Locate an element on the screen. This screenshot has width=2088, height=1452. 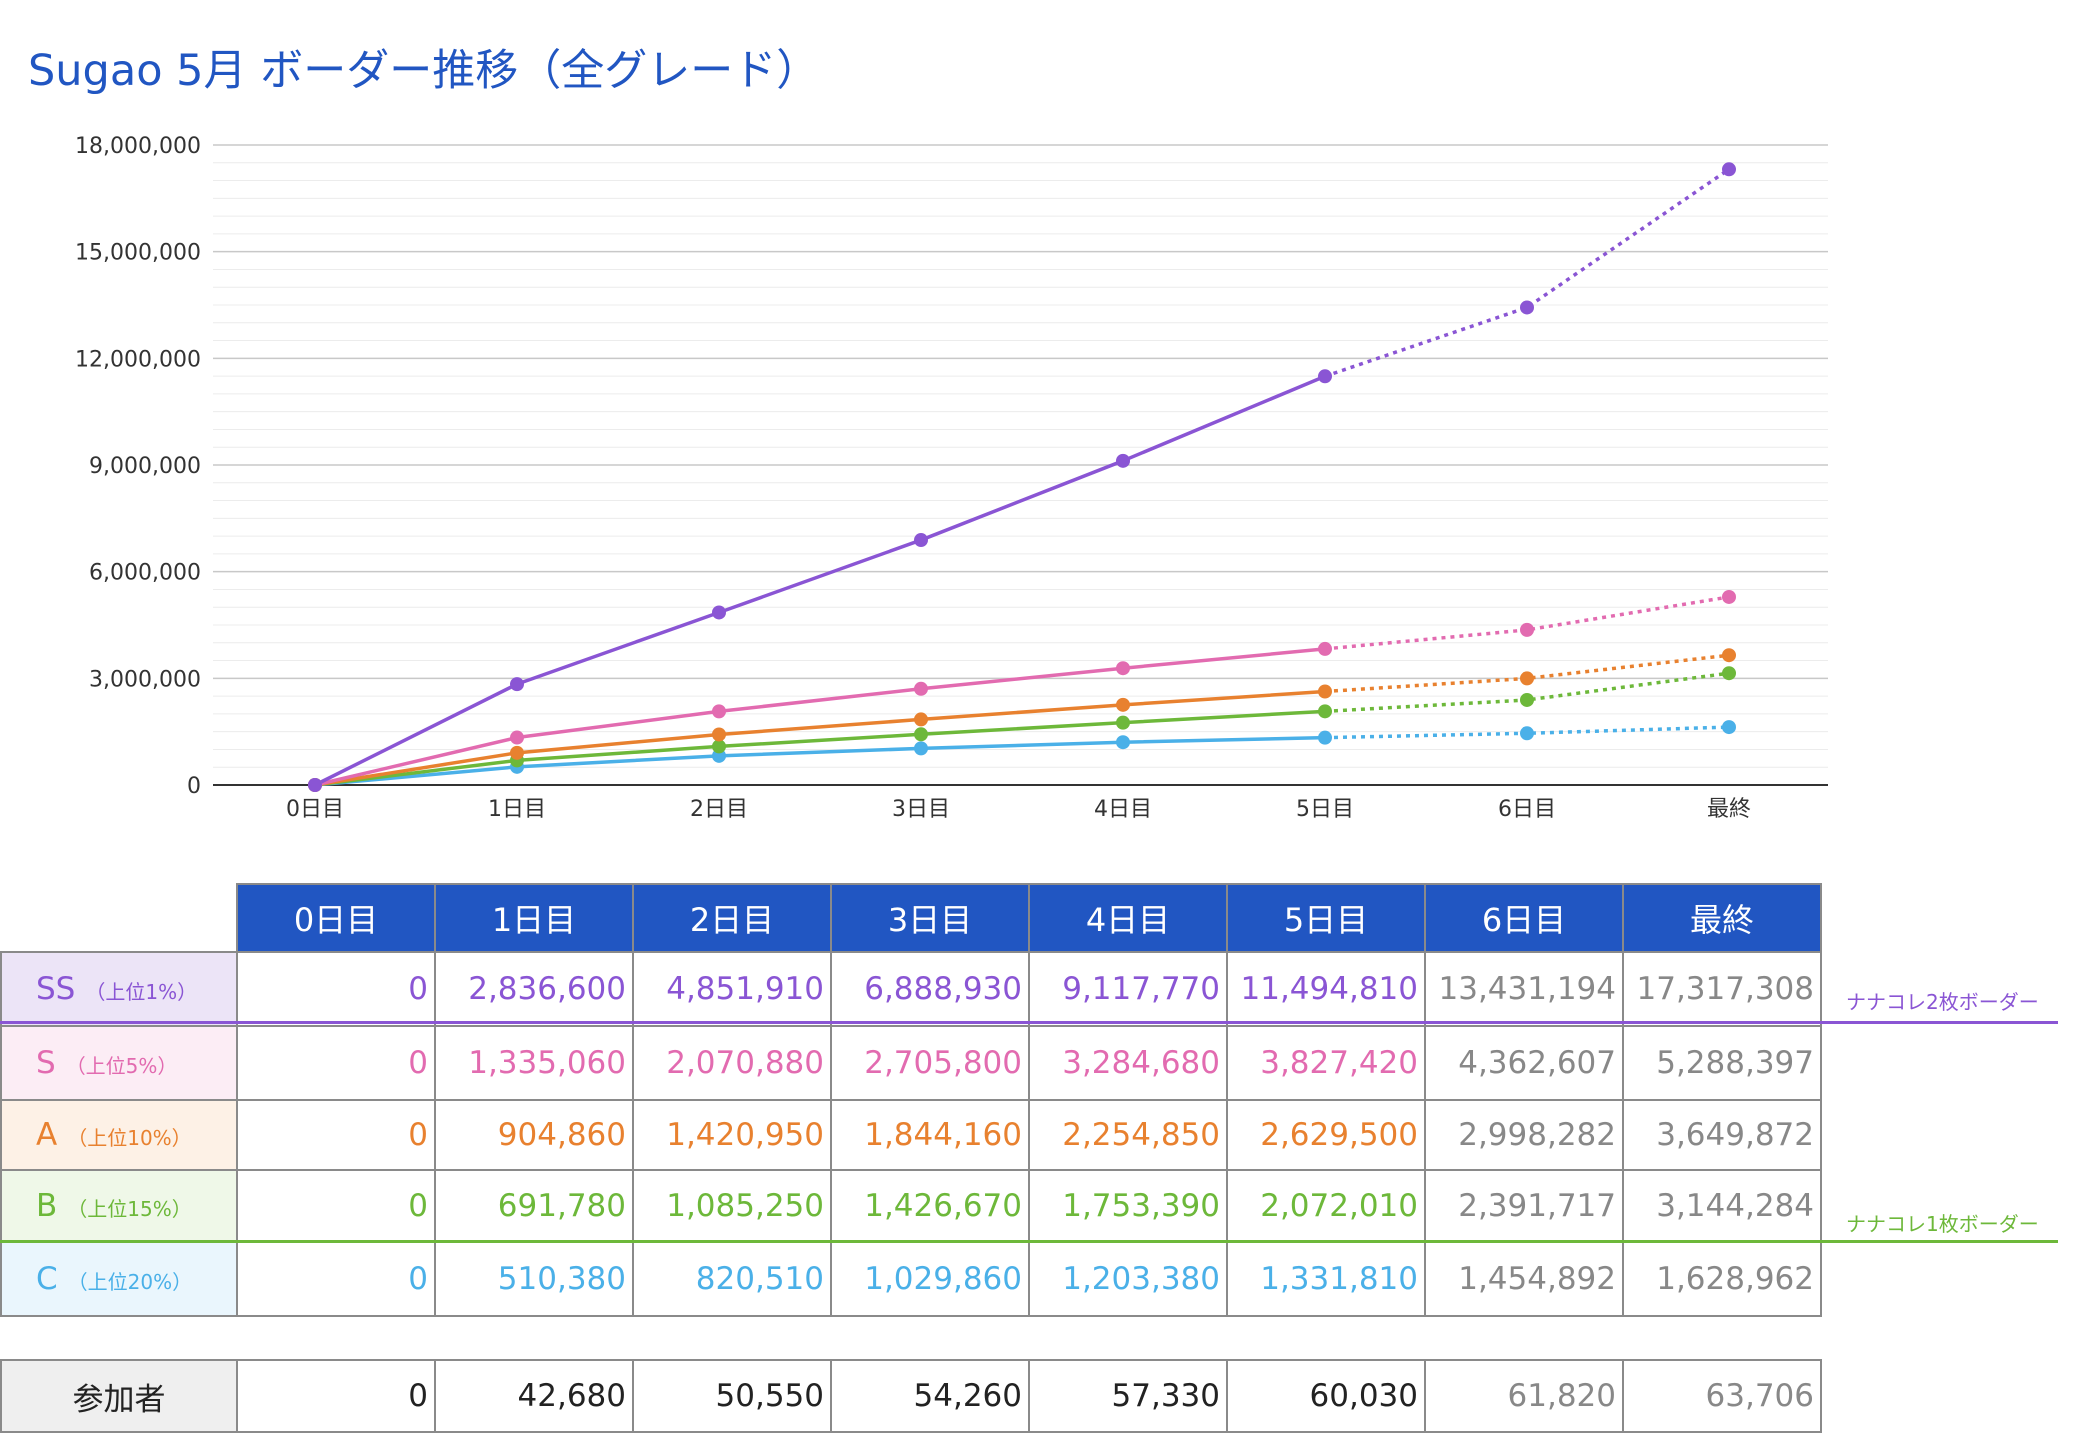
table-cell: 1,085,250 is located at coordinates (732, 1206).